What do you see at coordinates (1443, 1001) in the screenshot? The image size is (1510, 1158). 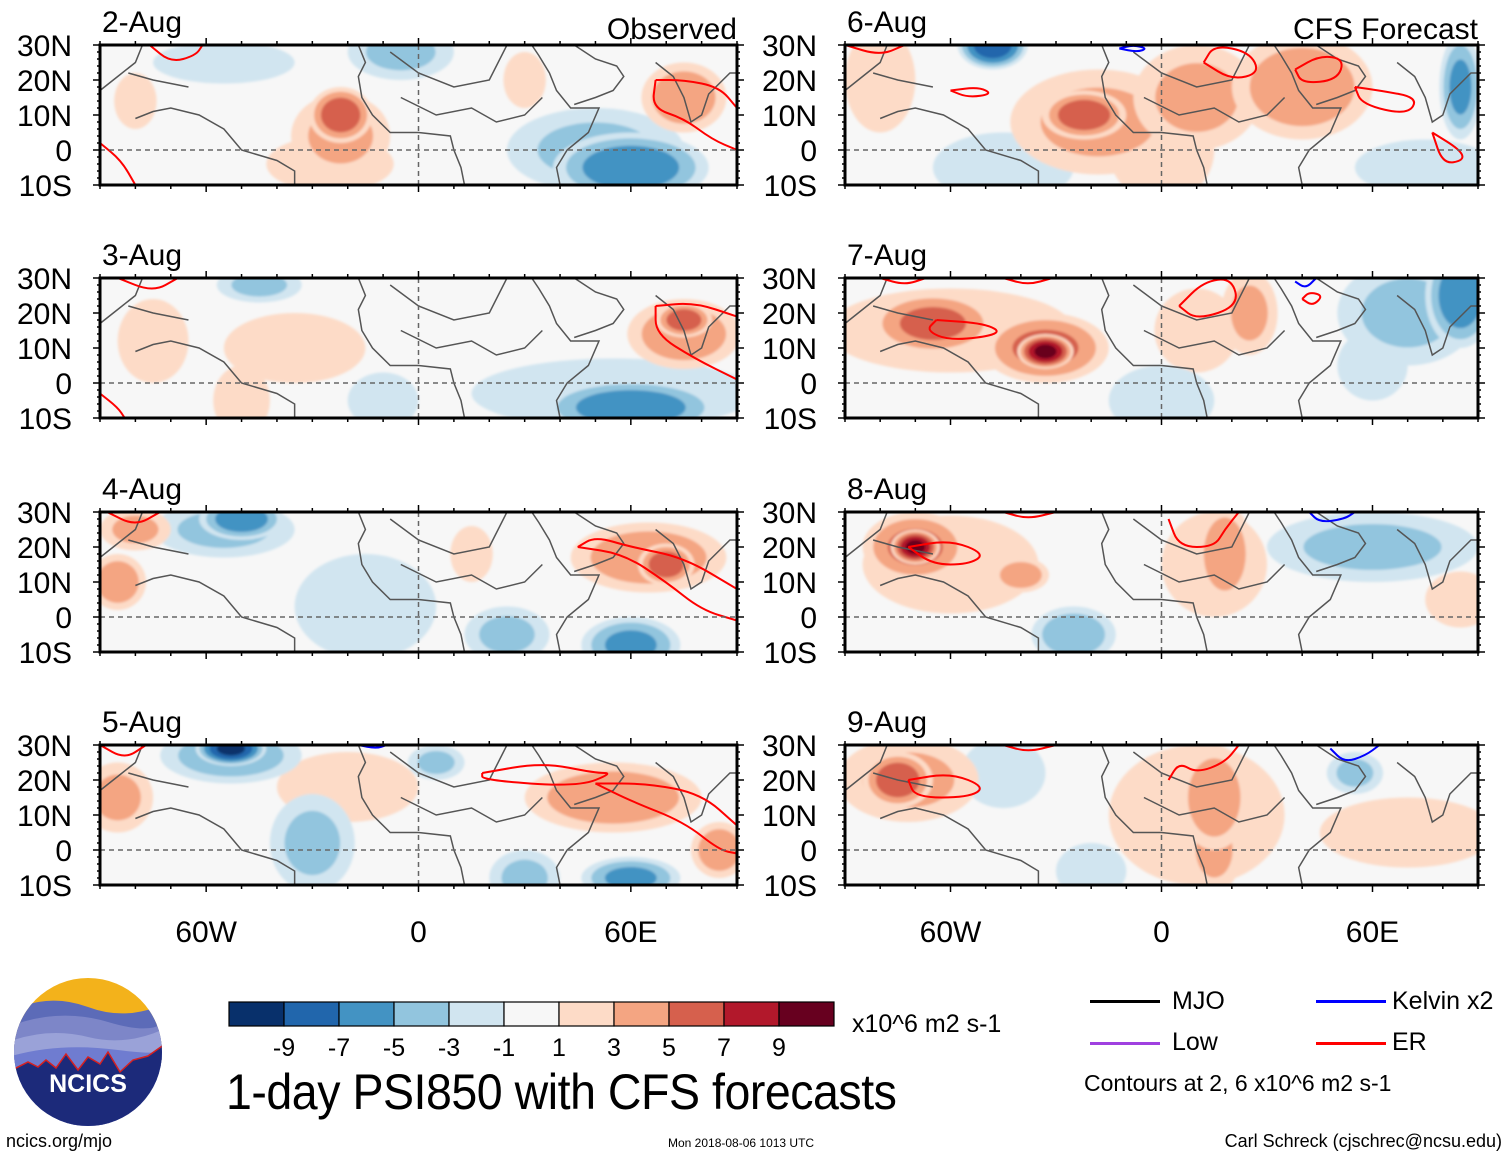 I see `legend-label-kelvin: Kelvin x2` at bounding box center [1443, 1001].